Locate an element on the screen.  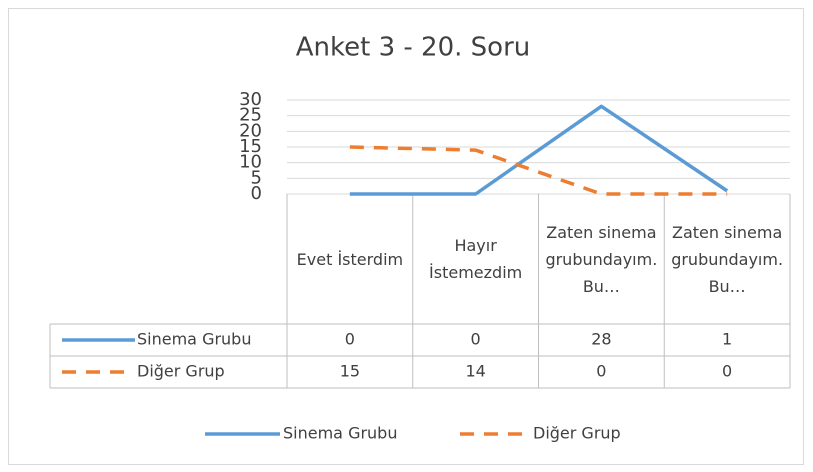
category-cell: Evet İsterdim is located at coordinates (350, 259).